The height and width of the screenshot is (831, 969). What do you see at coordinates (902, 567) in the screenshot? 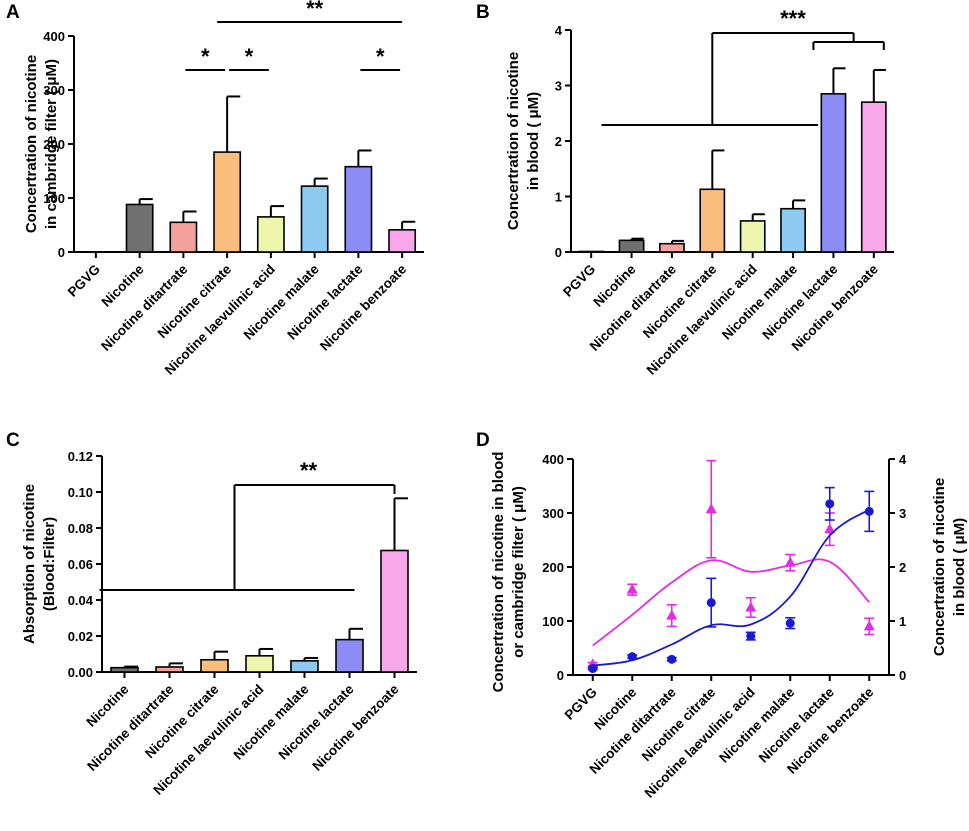
I see `y-tick-label-right: 2` at bounding box center [902, 567].